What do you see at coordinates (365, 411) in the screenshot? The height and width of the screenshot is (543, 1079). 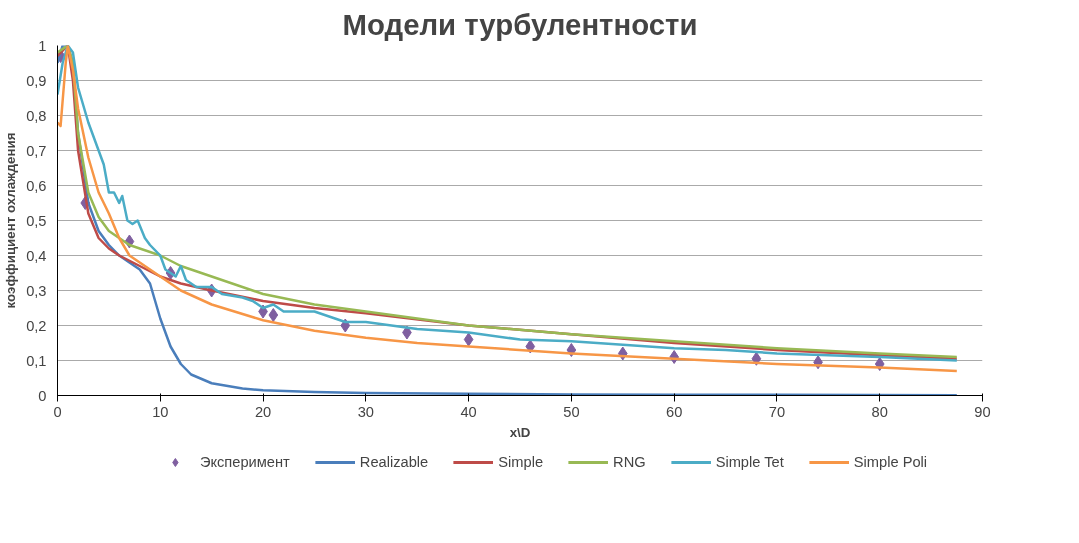 I see `x-tick-label: 30` at bounding box center [365, 411].